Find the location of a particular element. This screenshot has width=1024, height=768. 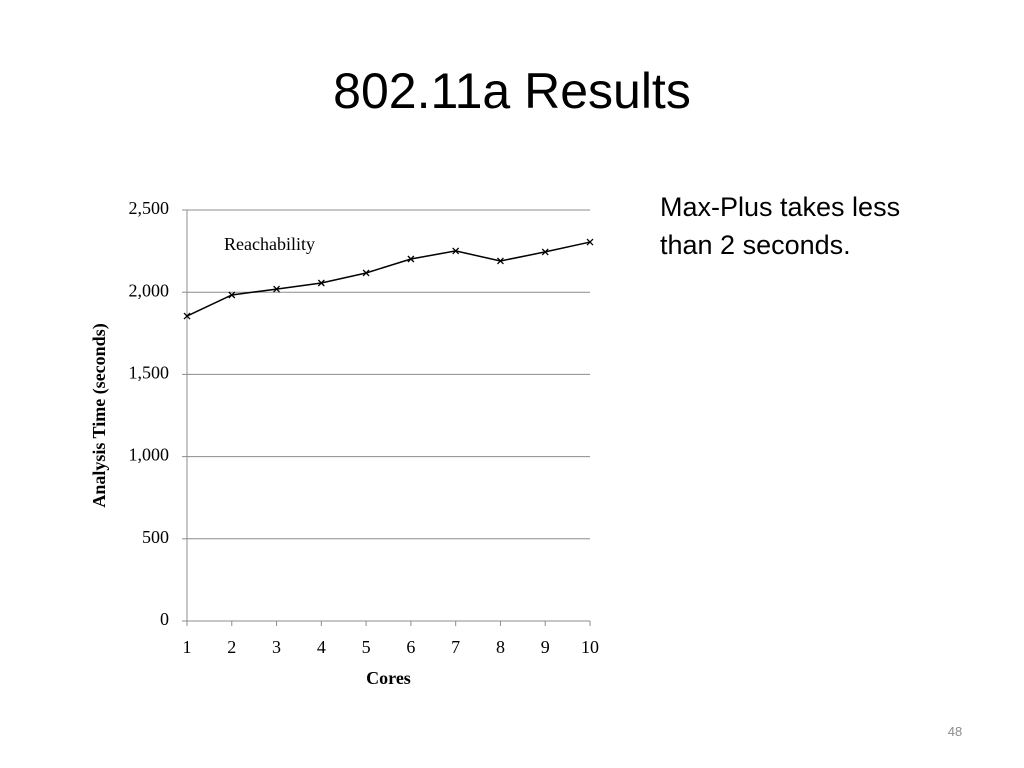

y-tick-label: 0 is located at coordinates (164, 619).